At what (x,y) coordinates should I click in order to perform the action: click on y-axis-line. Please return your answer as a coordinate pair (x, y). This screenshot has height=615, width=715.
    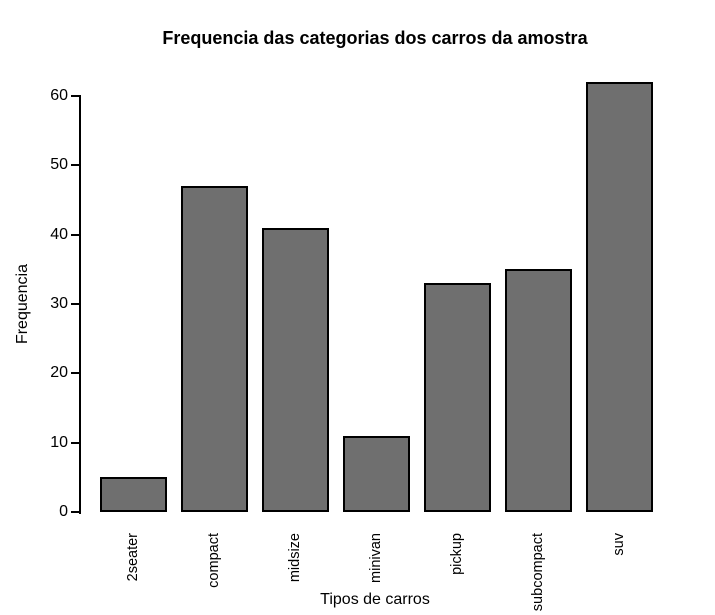
    Looking at the image, I should click on (80, 304).